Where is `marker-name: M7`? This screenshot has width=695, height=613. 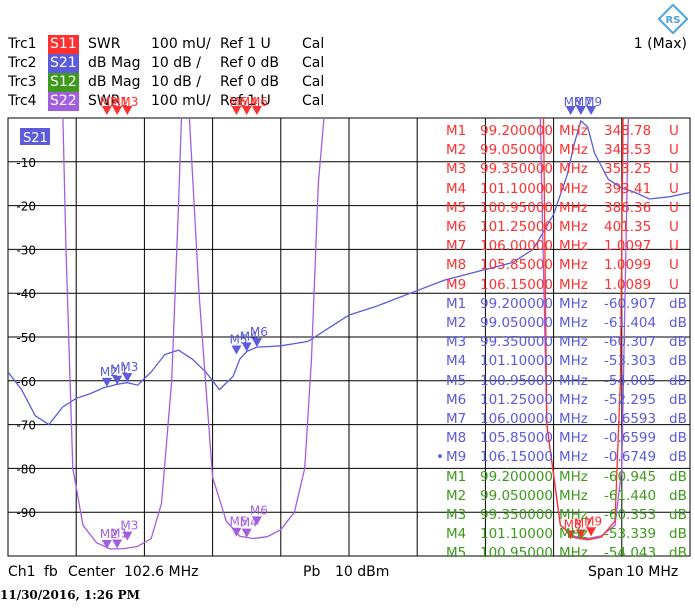 marker-name: M7 is located at coordinates (456, 246).